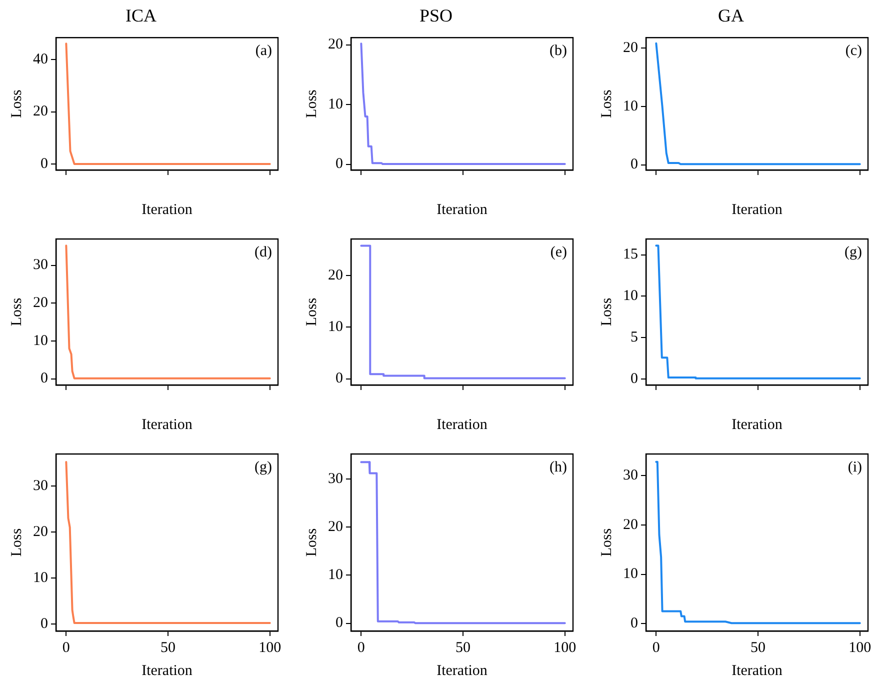 This screenshot has width=884, height=686. What do you see at coordinates (558, 51) in the screenshot?
I see `annotation: (b)` at bounding box center [558, 51].